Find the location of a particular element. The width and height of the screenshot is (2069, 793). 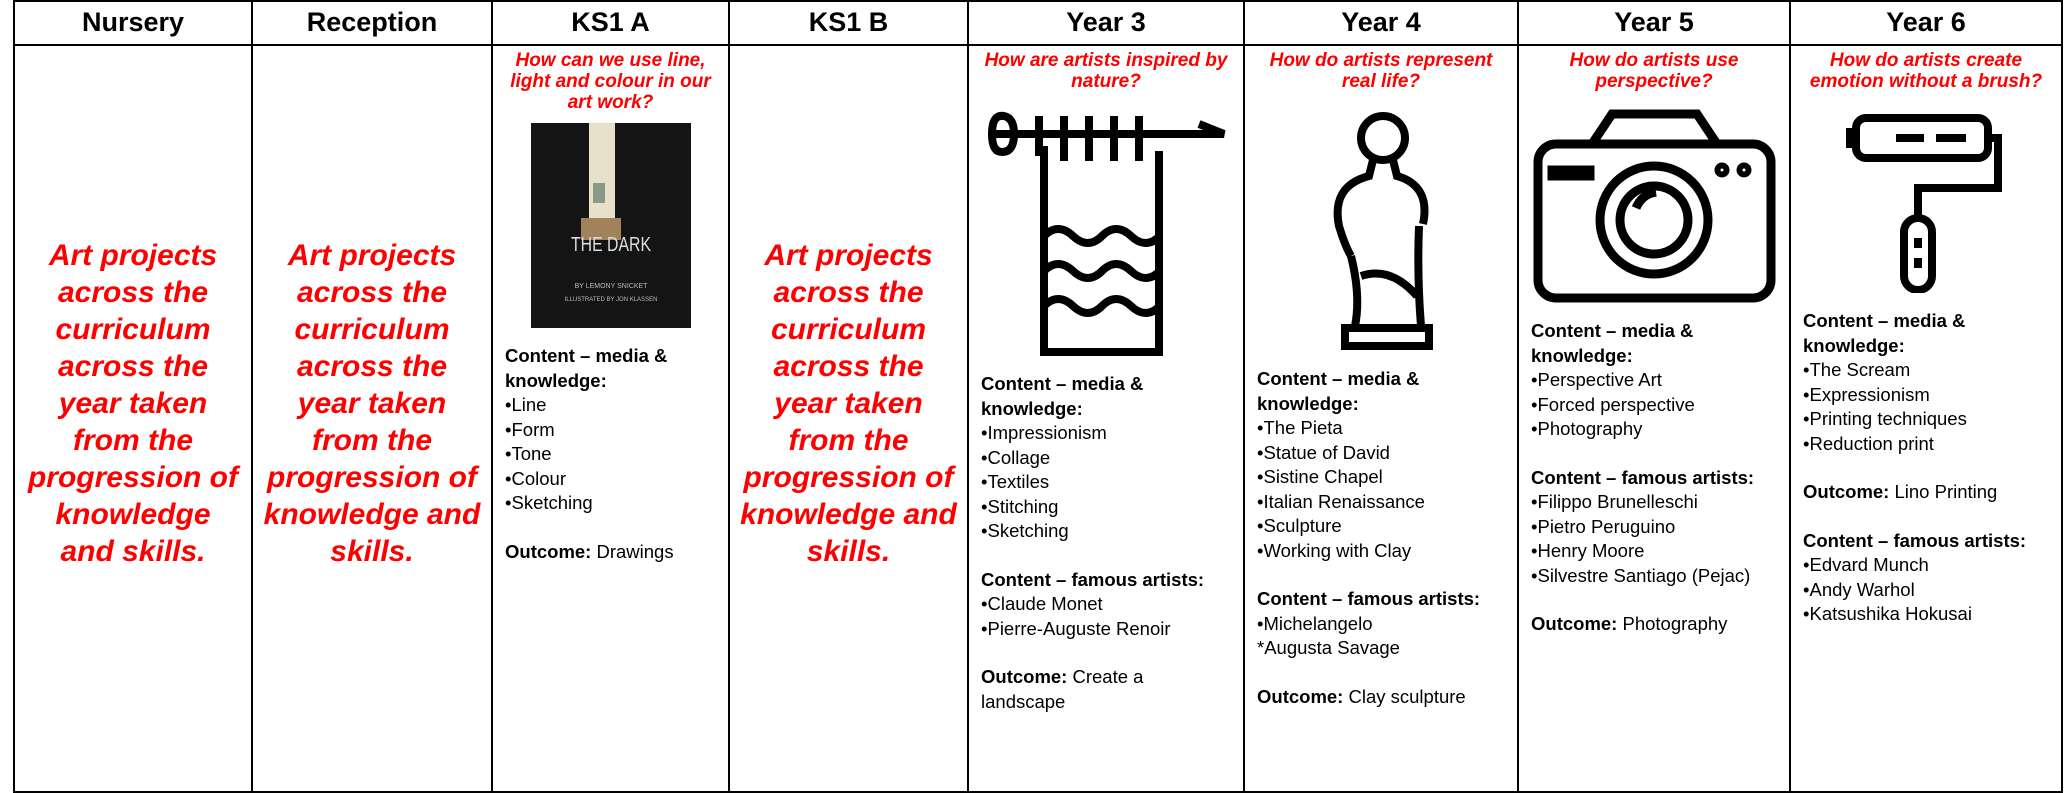

outcome: Outcome: Create a landscape is located at coordinates (1106, 689).